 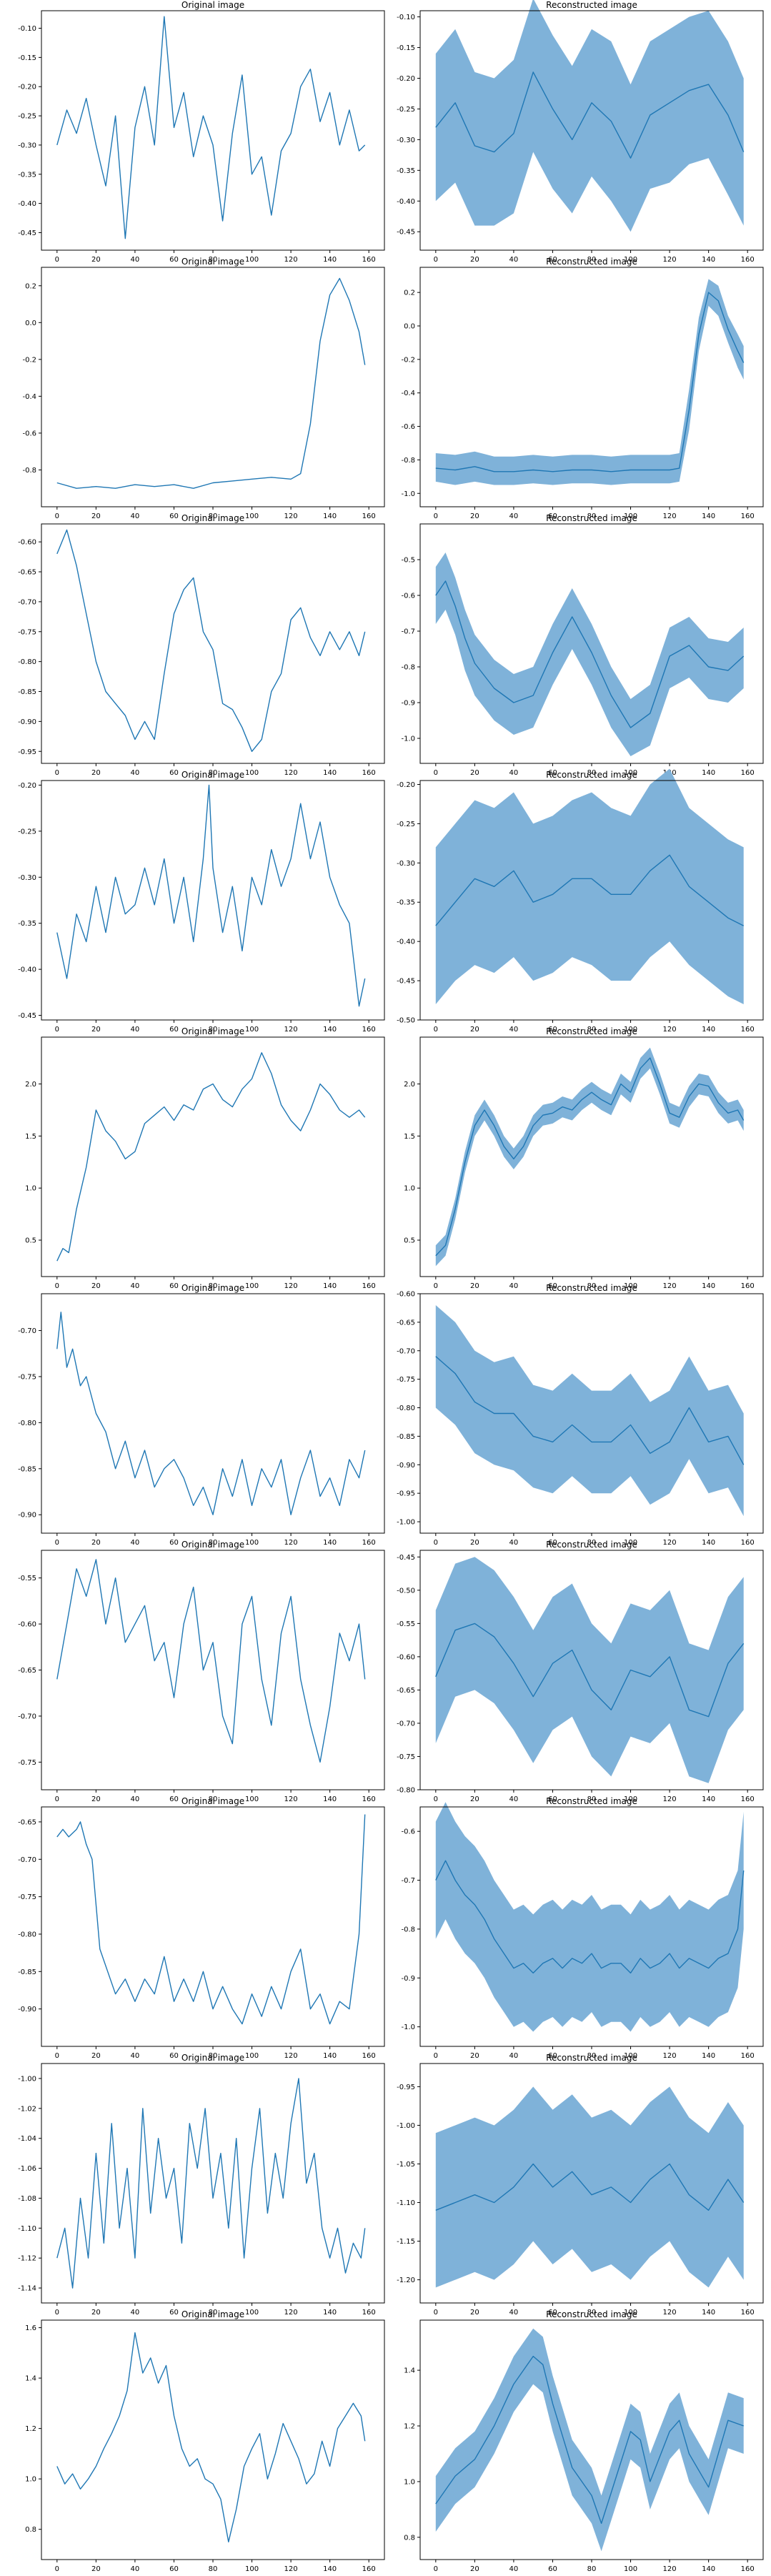 I want to click on y-tick-label: 0.8, so click(x=409, y=2538).